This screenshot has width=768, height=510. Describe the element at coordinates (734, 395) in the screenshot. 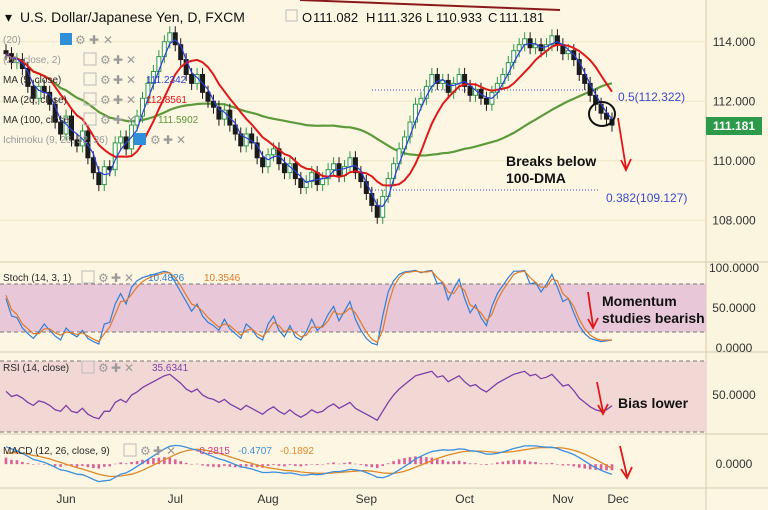

I see `rsi-tick-label: 50.0000` at that location.